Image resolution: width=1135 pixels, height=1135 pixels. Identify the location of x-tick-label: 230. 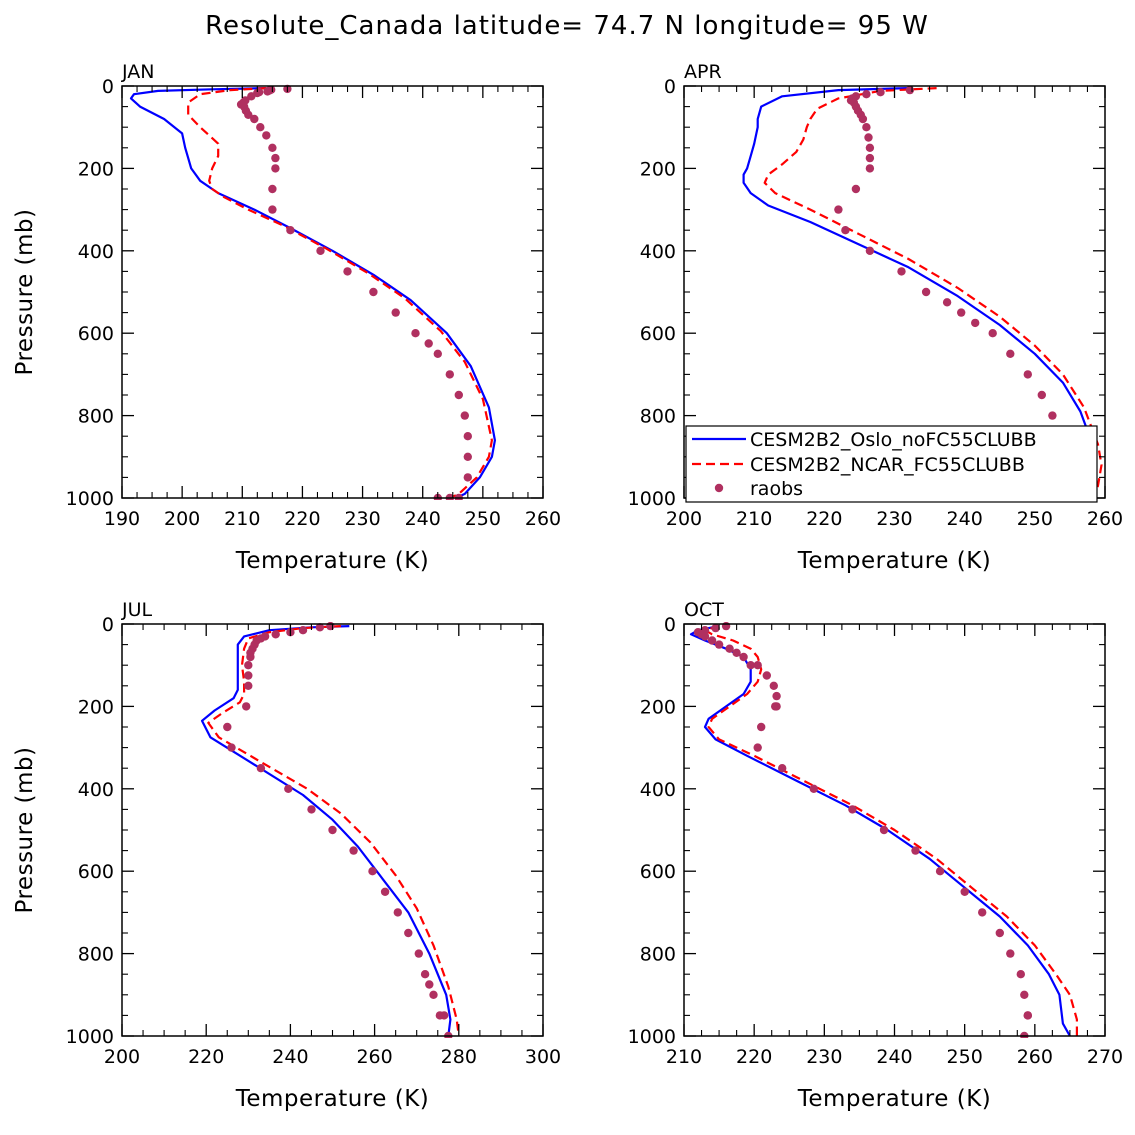
(894, 519).